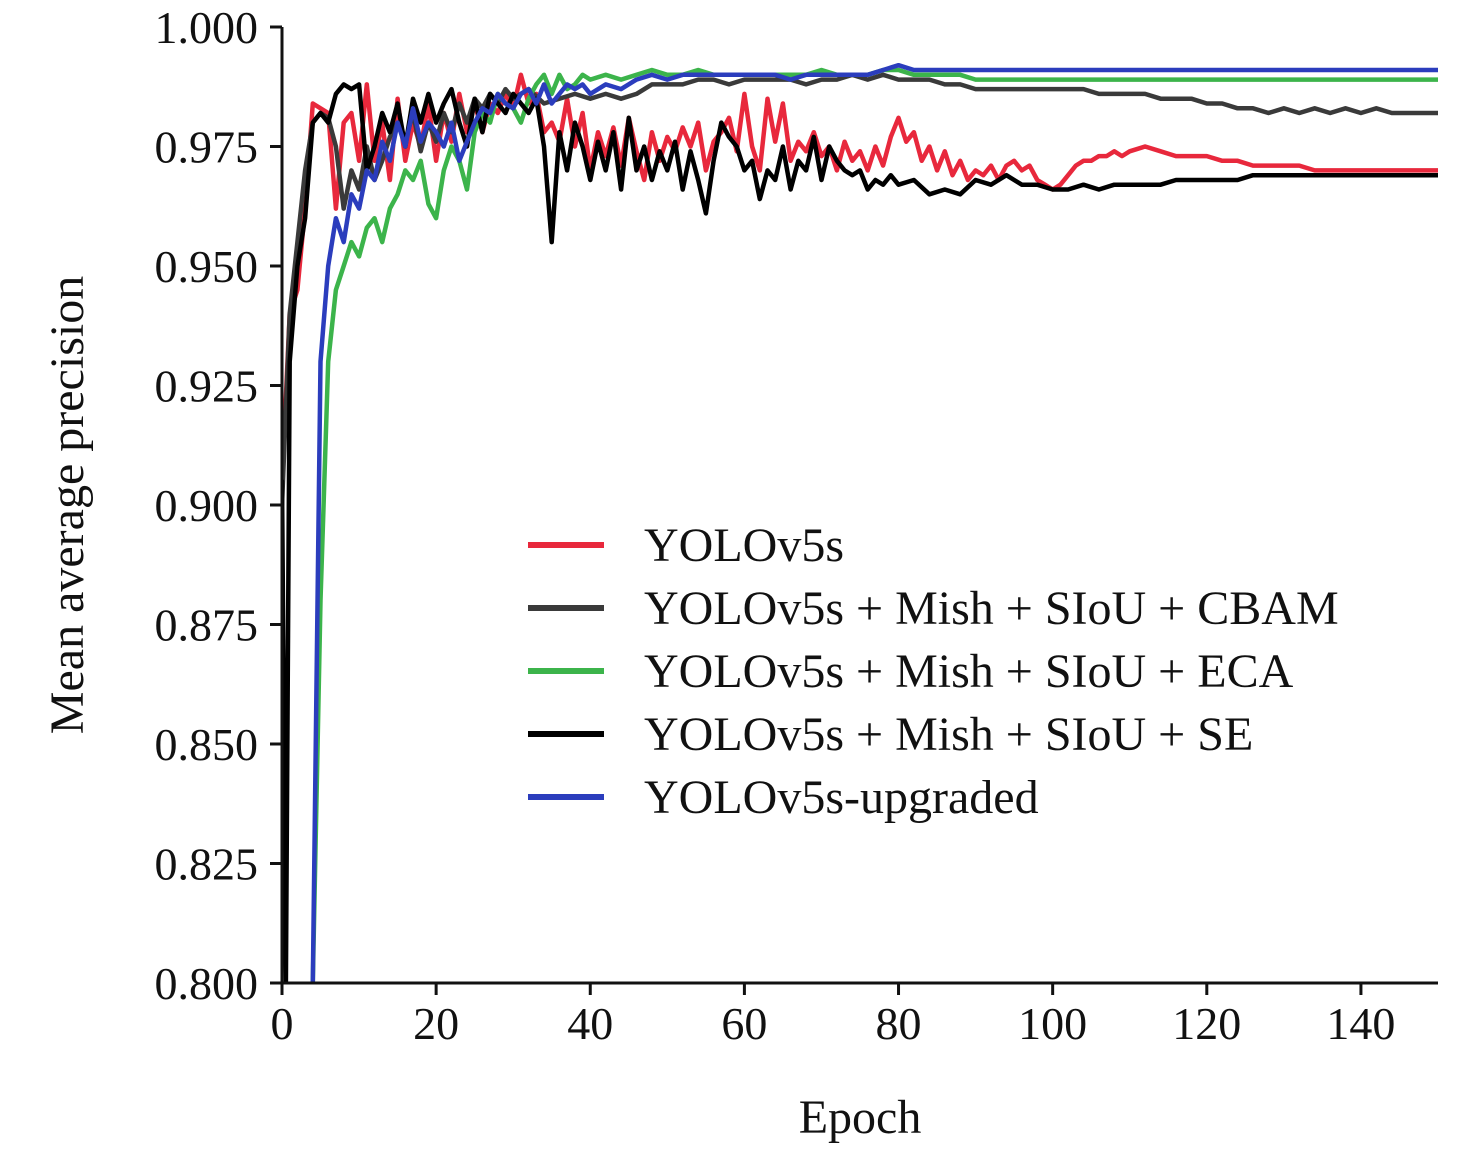  Describe the element at coordinates (436, 1023) in the screenshot. I see `x-tick-label: 20` at that location.